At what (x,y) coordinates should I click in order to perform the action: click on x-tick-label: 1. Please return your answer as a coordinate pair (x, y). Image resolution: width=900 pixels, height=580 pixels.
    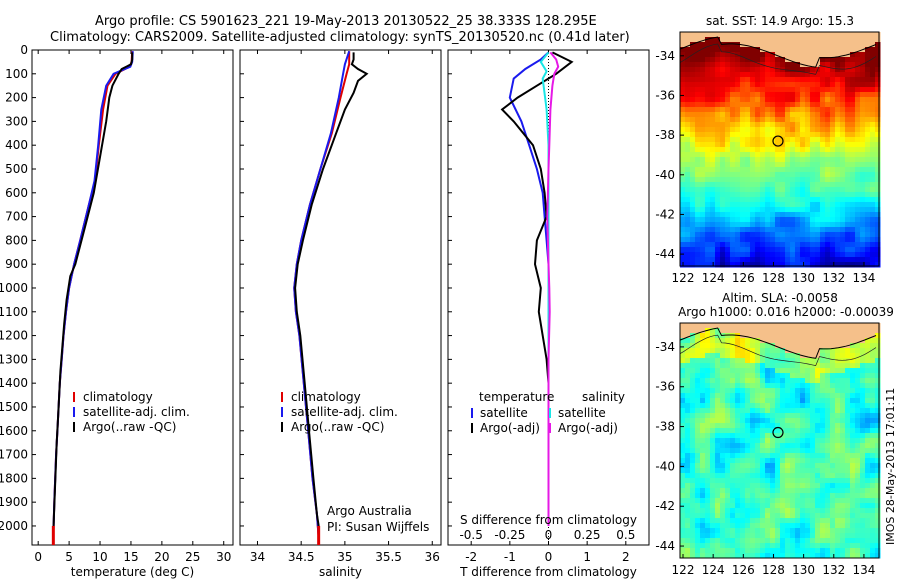
    Looking at the image, I should click on (587, 557).